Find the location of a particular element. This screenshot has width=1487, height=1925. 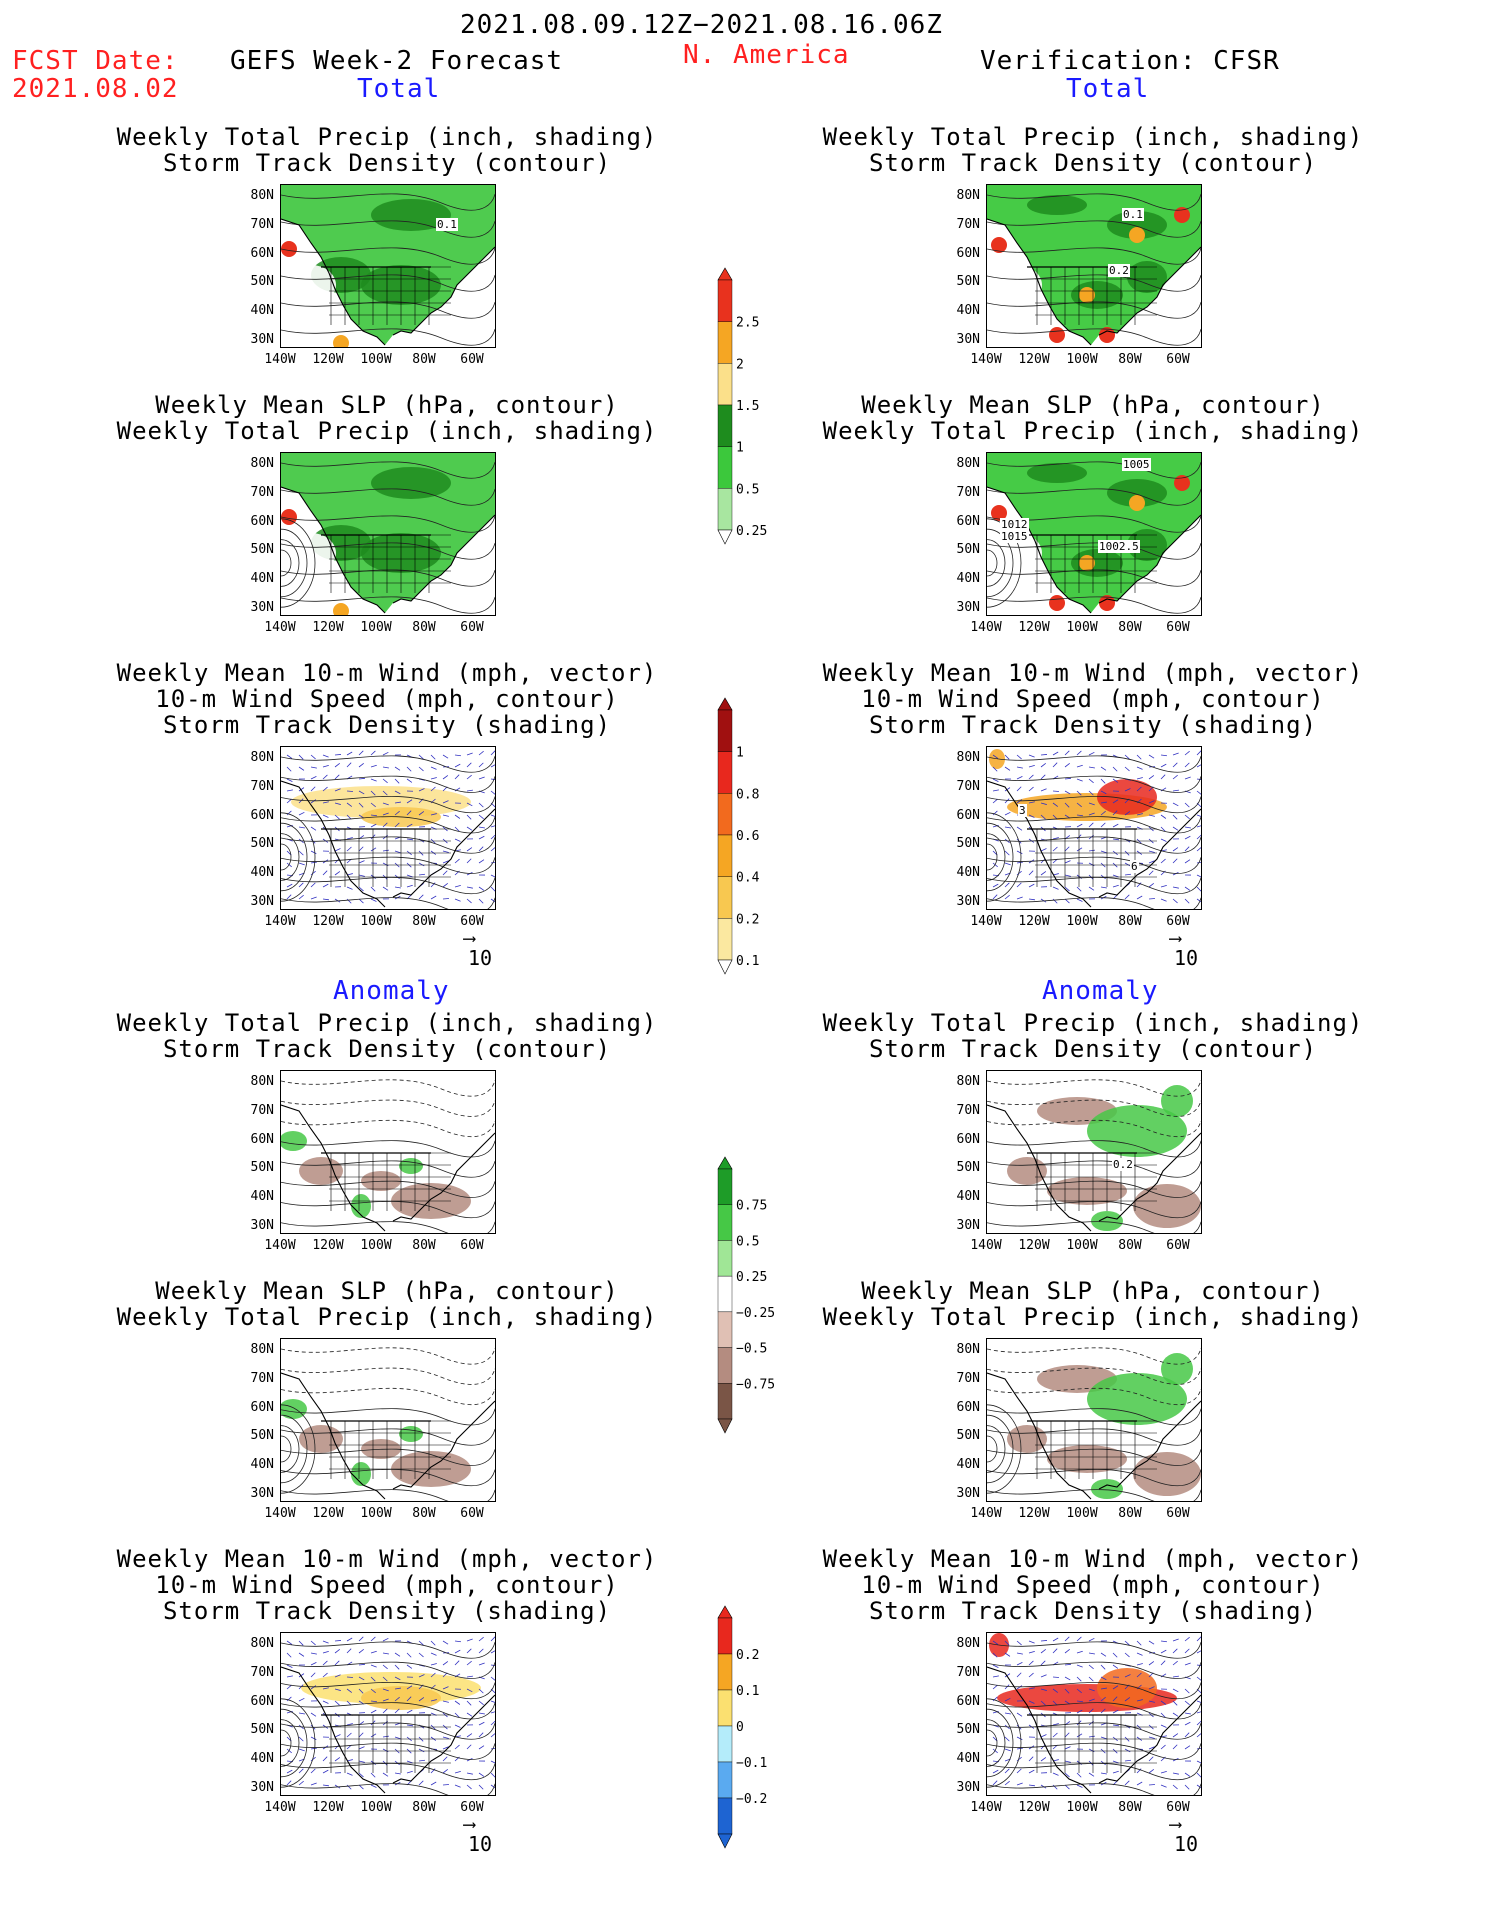

colorbar-swatch is located at coordinates (725, 1636).